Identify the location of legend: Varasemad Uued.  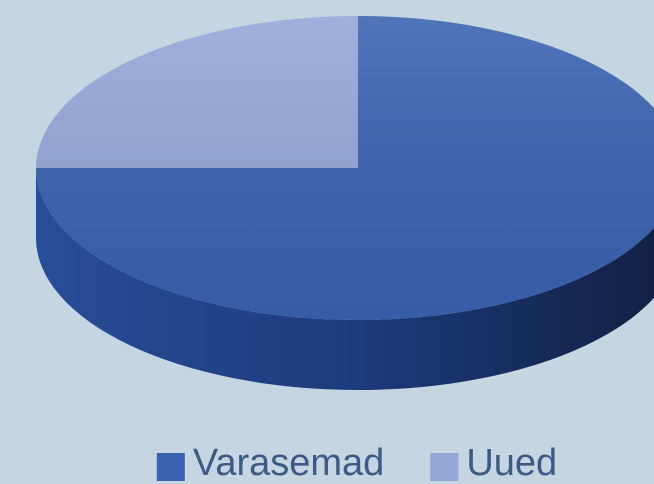
(356, 463).